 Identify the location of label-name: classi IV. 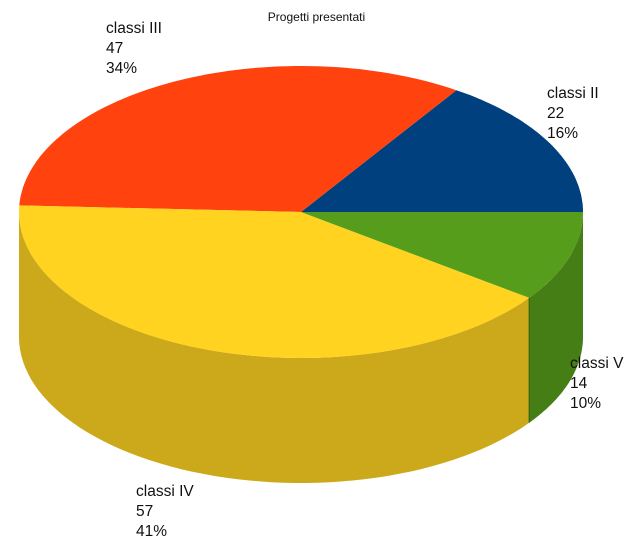
(165, 491).